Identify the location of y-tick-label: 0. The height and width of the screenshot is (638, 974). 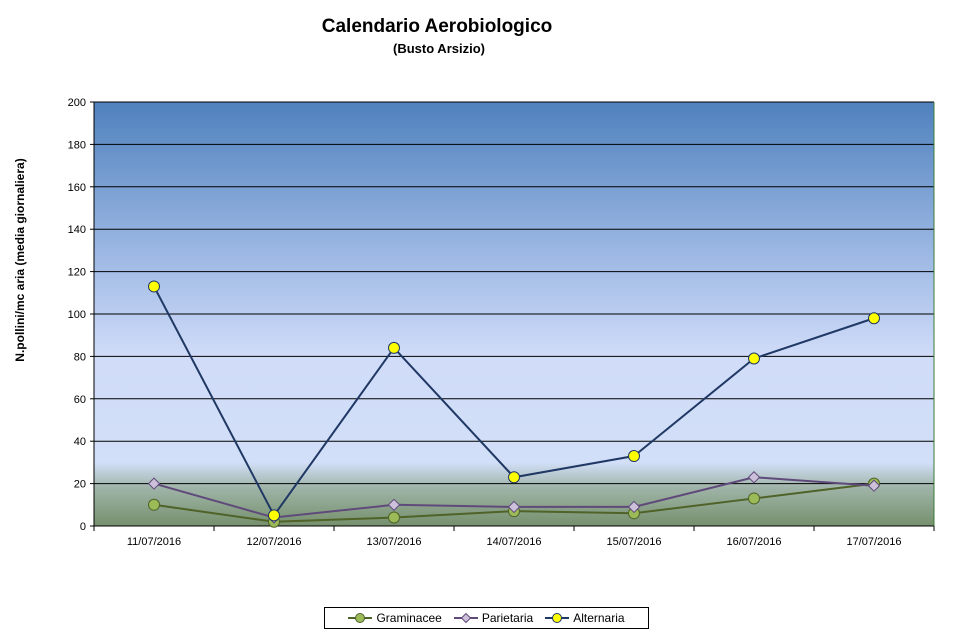
(83, 527).